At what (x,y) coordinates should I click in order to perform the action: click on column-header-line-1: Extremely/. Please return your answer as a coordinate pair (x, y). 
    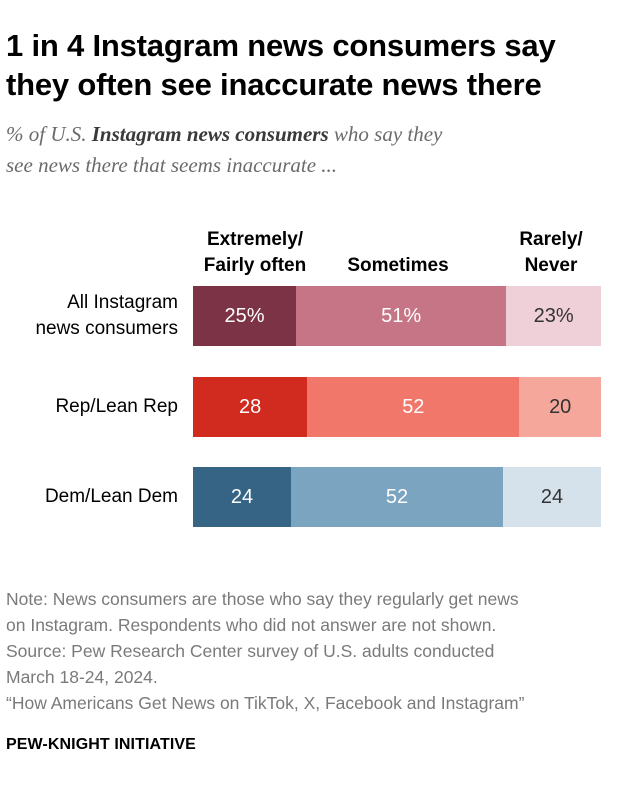
    Looking at the image, I should click on (255, 239).